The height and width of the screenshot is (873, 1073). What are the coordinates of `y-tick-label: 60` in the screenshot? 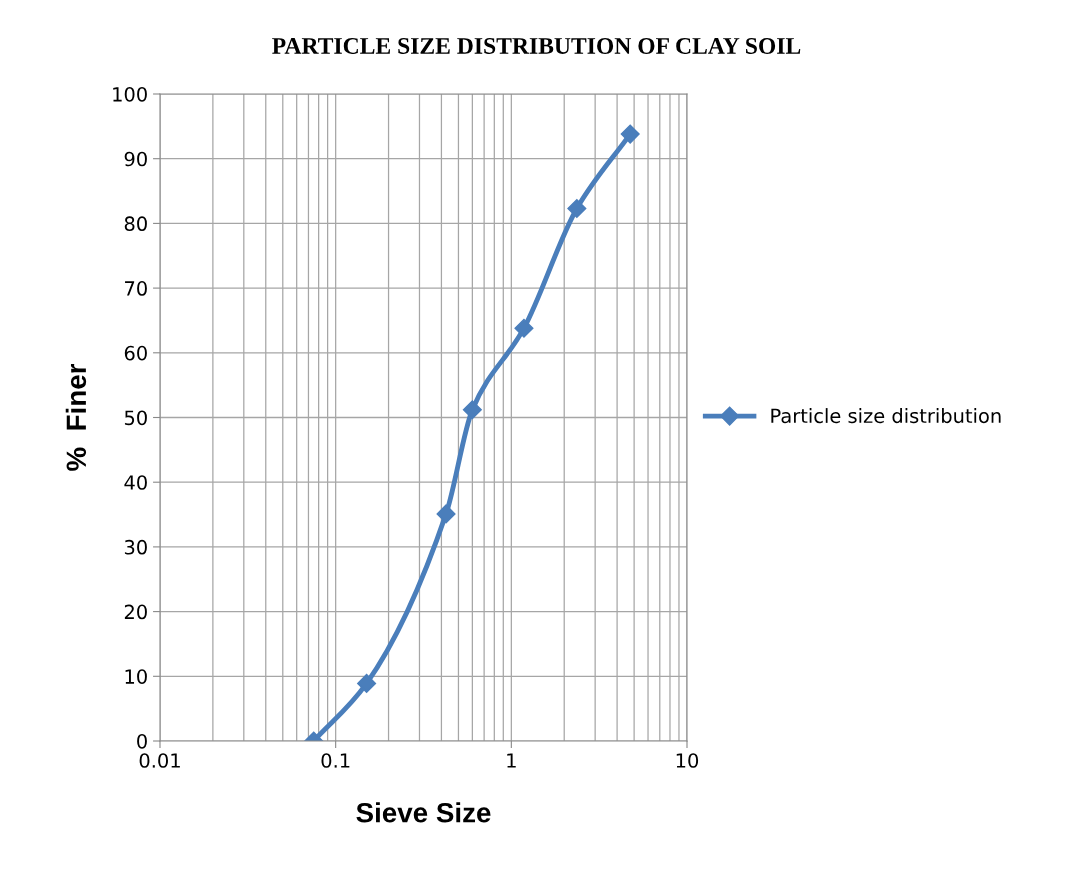 It's located at (135, 353).